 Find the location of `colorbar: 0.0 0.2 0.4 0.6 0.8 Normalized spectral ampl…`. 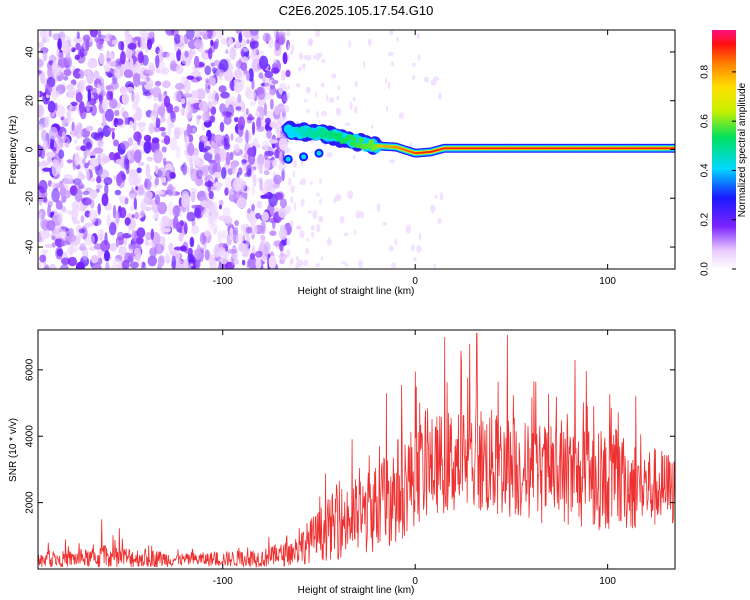

colorbar: 0.0 0.2 0.4 0.6 0.8 Normalized spectral ampl… is located at coordinates (724, 153).